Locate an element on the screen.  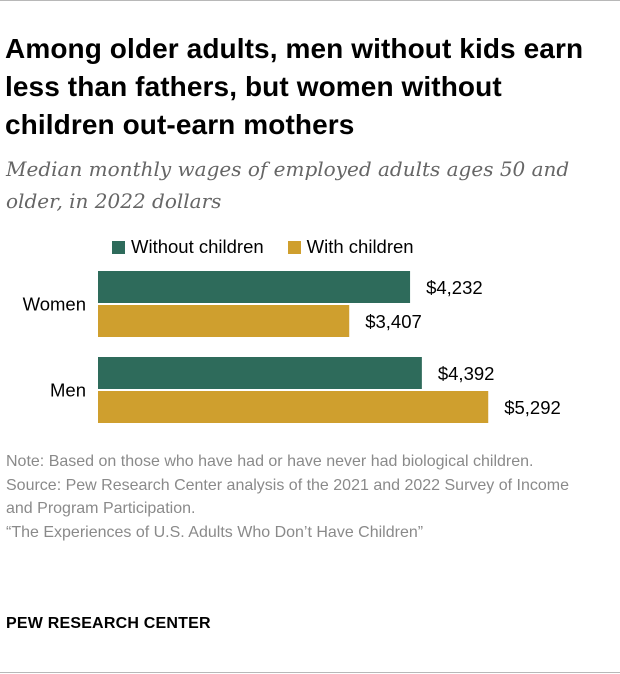
legend: Without children With children is located at coordinates (275, 247).